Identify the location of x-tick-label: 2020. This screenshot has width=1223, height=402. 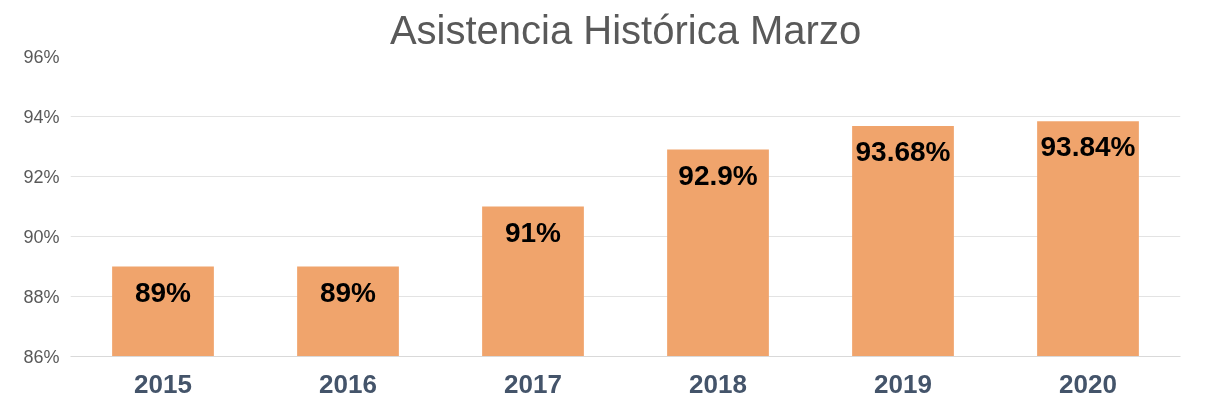
(1088, 383).